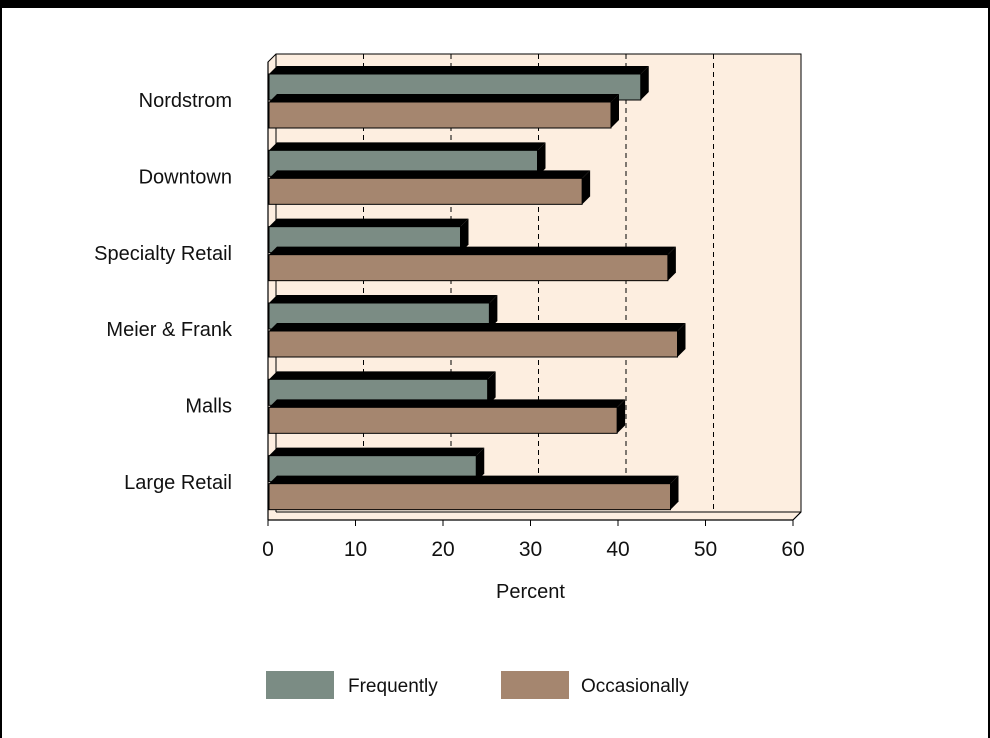  Describe the element at coordinates (300, 685) in the screenshot. I see `legend-swatch-frequently` at that location.